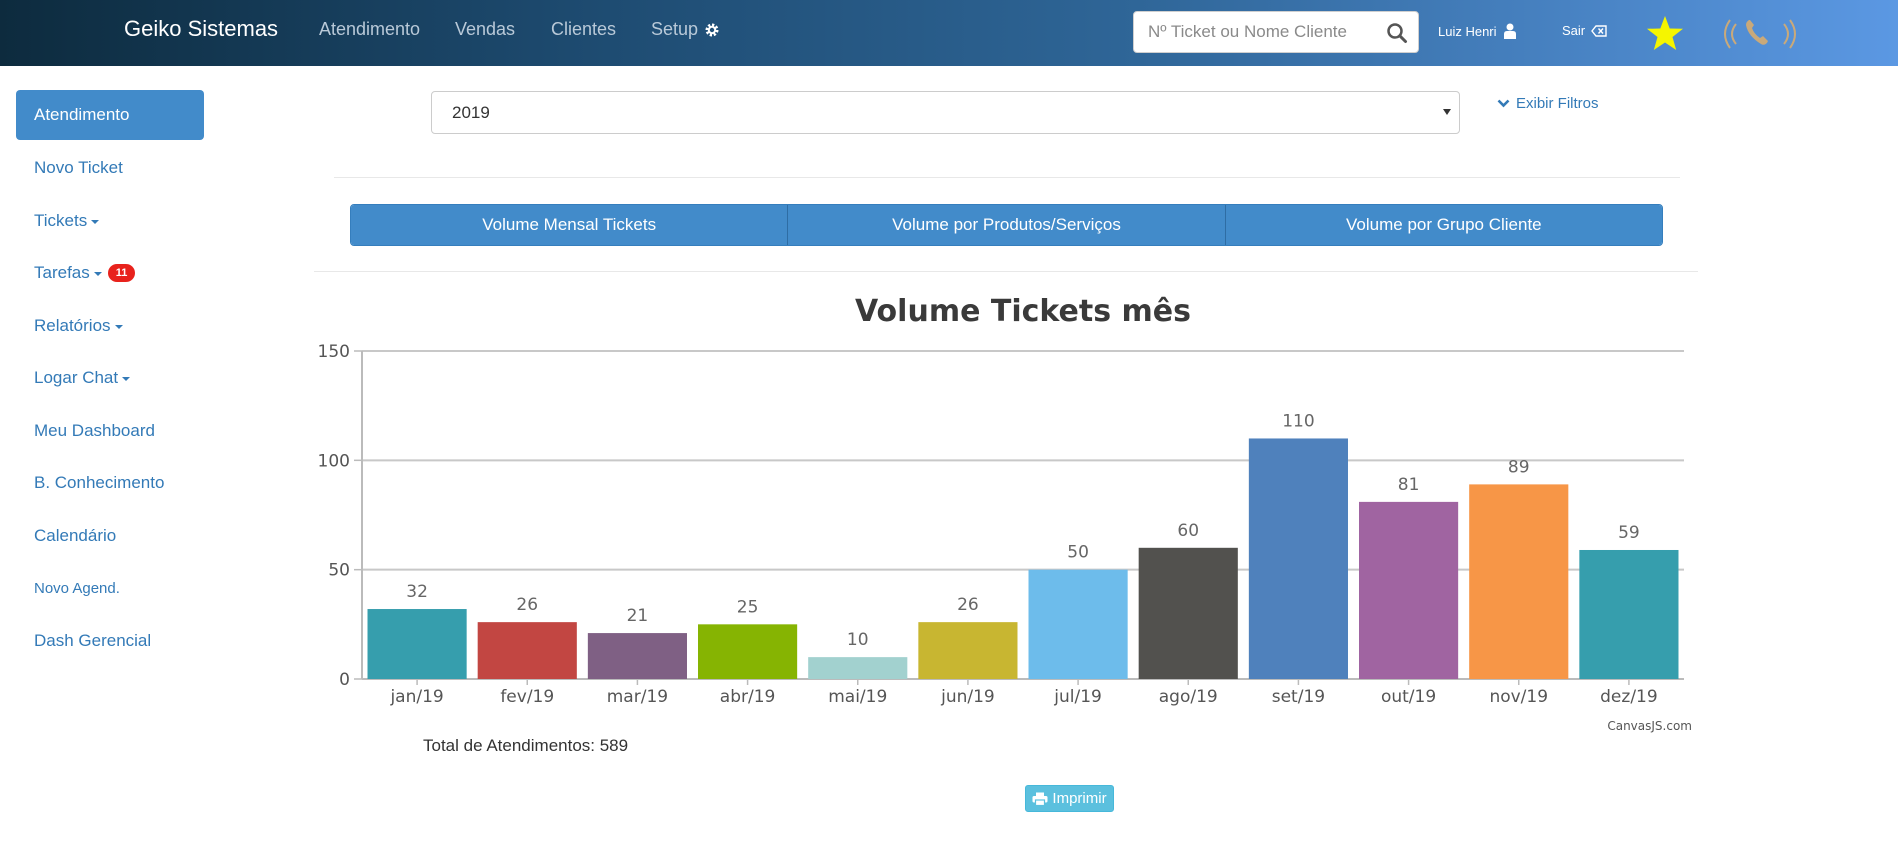 Image resolution: width=1898 pixels, height=858 pixels. Describe the element at coordinates (638, 616) in the screenshot. I see `data-label: 21` at that location.